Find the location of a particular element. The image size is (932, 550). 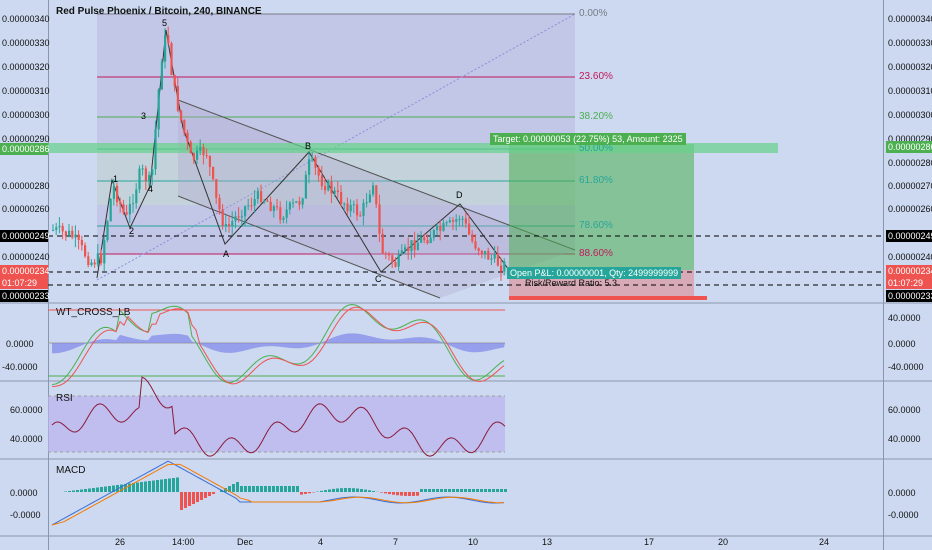

wave-label: A is located at coordinates (226, 254).